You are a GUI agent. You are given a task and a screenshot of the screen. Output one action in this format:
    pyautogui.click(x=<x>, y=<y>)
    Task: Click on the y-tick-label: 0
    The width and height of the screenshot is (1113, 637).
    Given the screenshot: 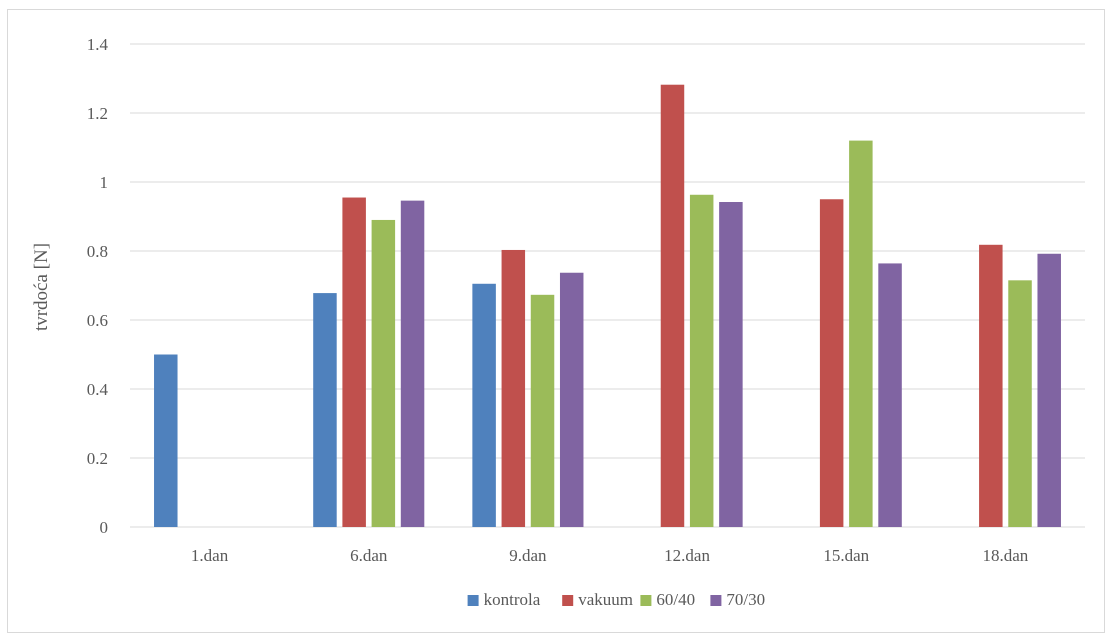 What is the action you would take?
    pyautogui.click(x=104, y=527)
    